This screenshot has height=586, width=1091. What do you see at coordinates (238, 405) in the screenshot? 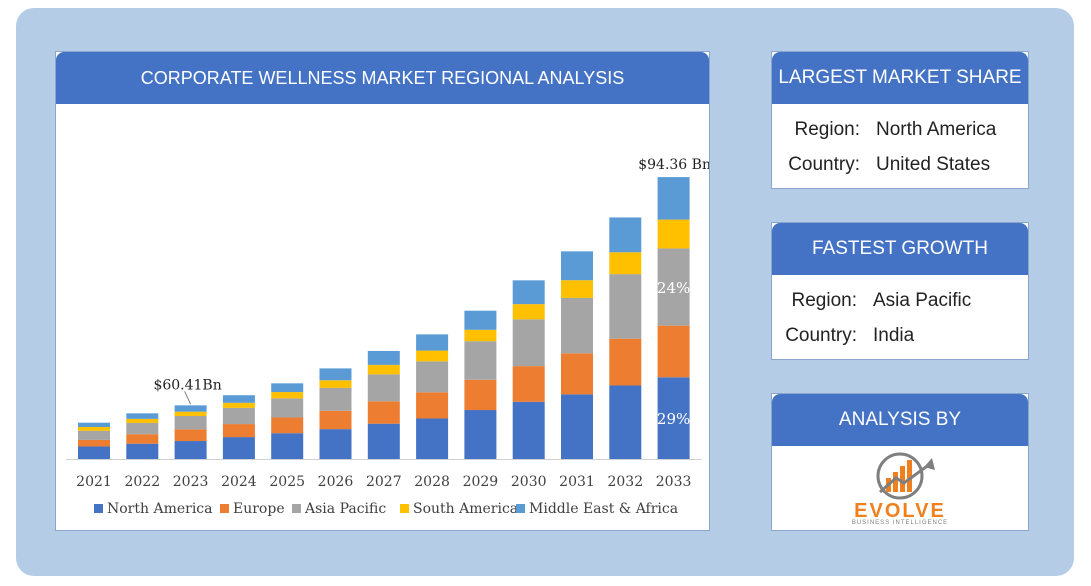
I see `bar-segment-2024-south-america` at bounding box center [238, 405].